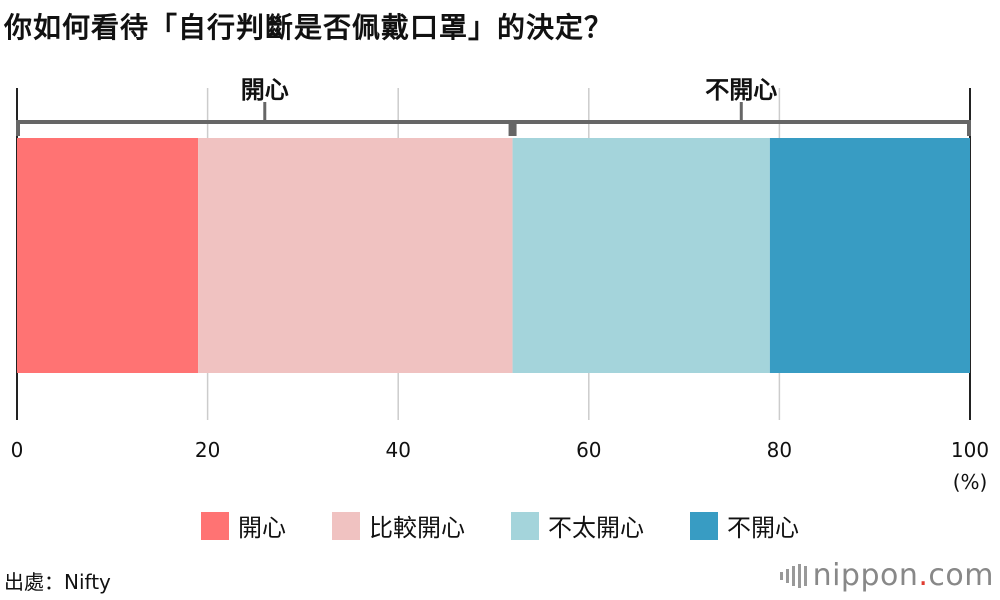 Image resolution: width=1000 pixels, height=600 pixels. Describe the element at coordinates (763, 528) in the screenshot. I see `legend-label: 不開心` at that location.